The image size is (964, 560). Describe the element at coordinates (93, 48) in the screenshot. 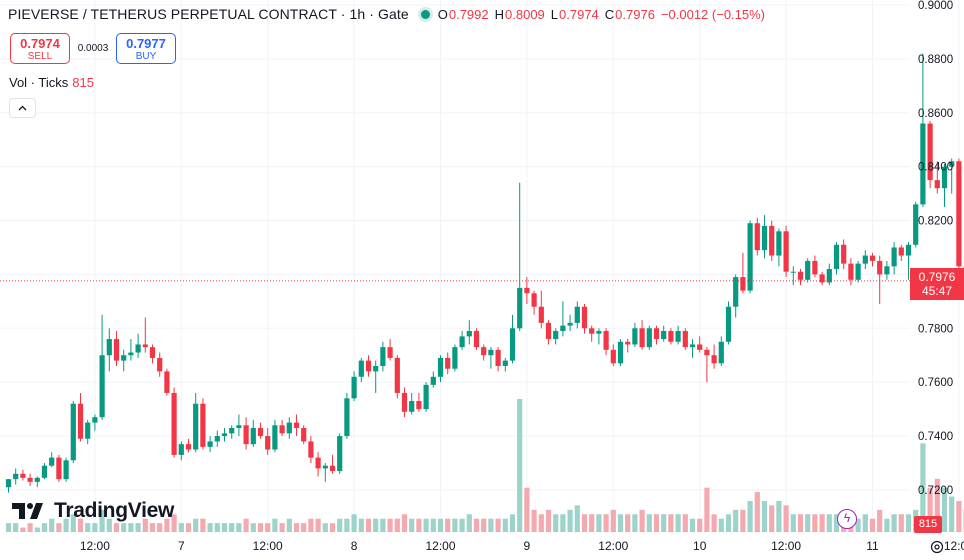

I see `spread-value: 0.0003` at that location.